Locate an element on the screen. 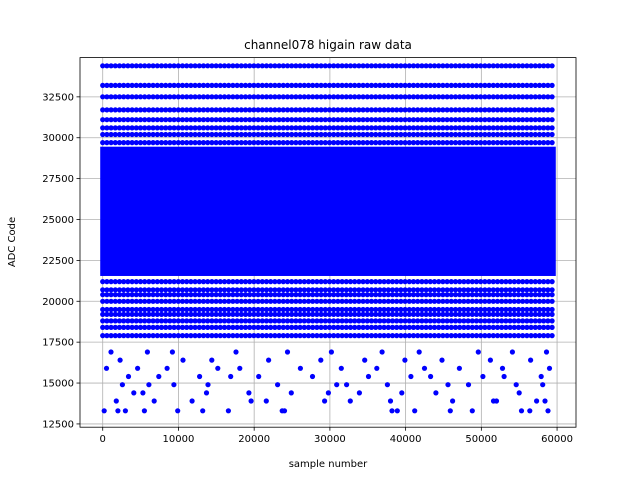 The image size is (640, 480). y-tick-label: 22500 is located at coordinates (58, 261).